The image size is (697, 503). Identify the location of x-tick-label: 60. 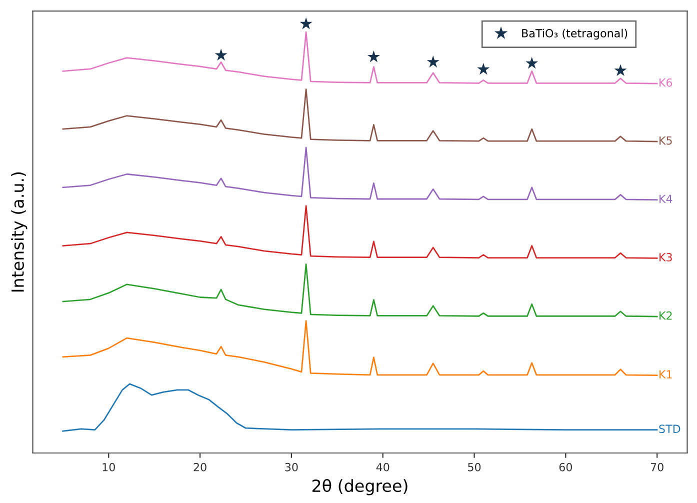
(565, 467).